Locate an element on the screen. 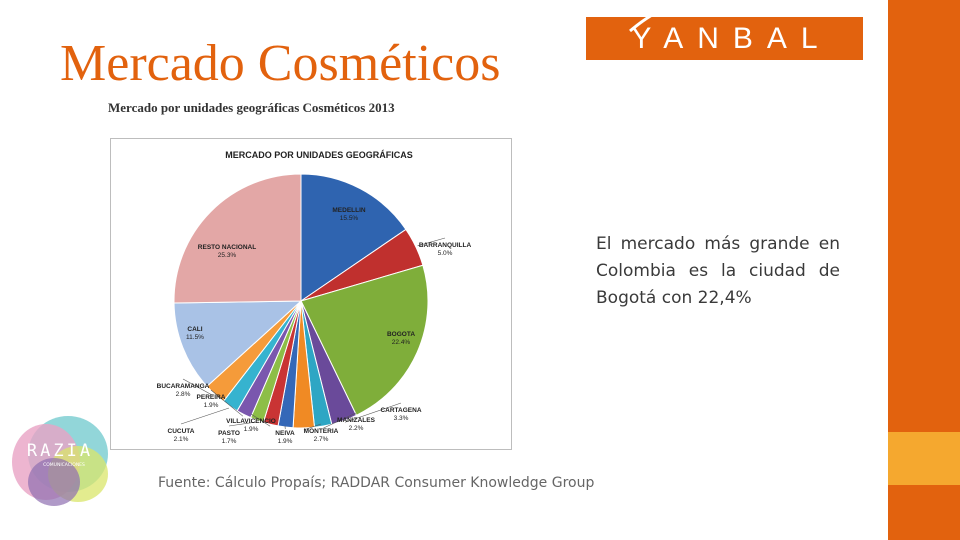 The image size is (960, 540). slice-value-label: 3.3% is located at coordinates (401, 418).